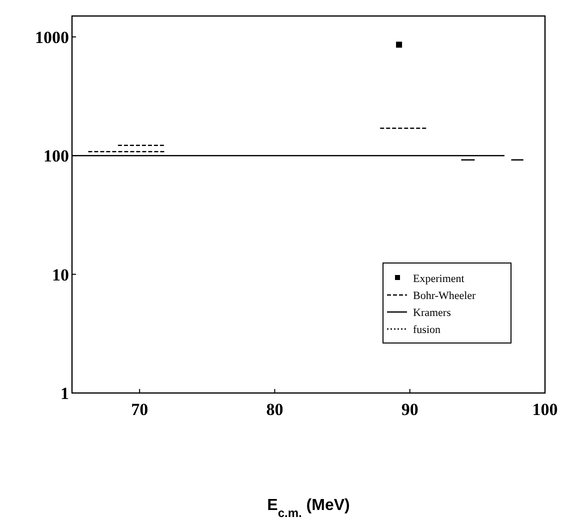 The image size is (567, 532). Describe the element at coordinates (444, 296) in the screenshot. I see `legend-label: Bohr-Wheeler` at that location.